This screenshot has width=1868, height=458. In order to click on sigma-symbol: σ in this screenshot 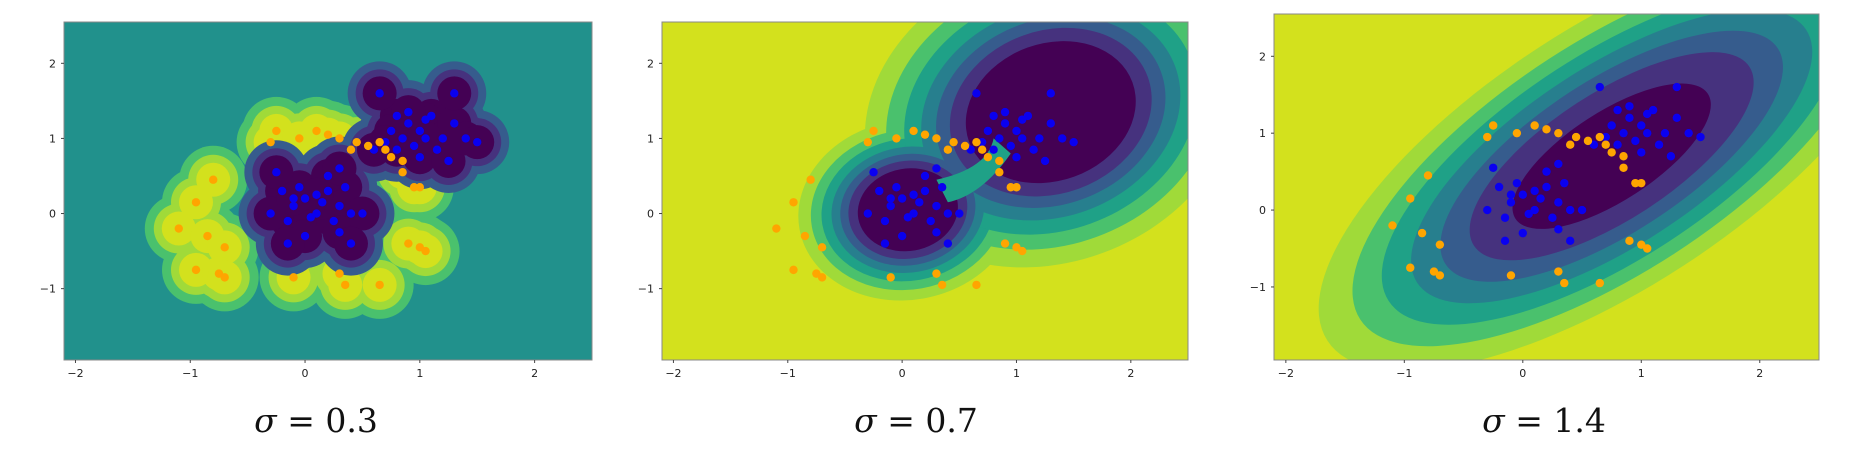, I will do `click(1498, 420)`.